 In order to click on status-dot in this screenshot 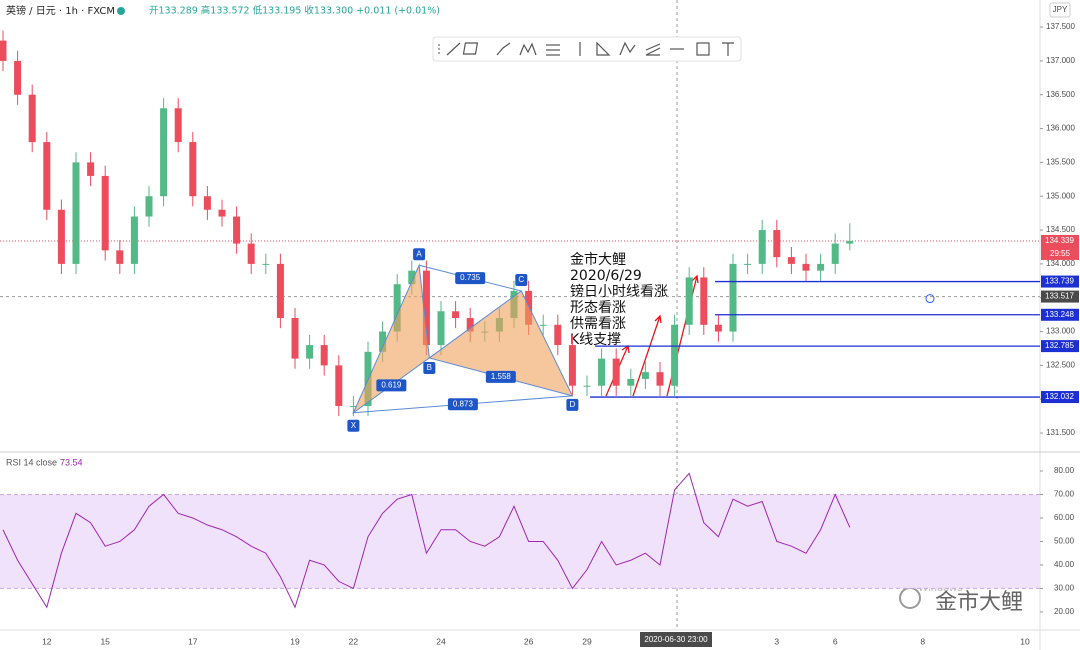, I will do `click(121, 11)`.